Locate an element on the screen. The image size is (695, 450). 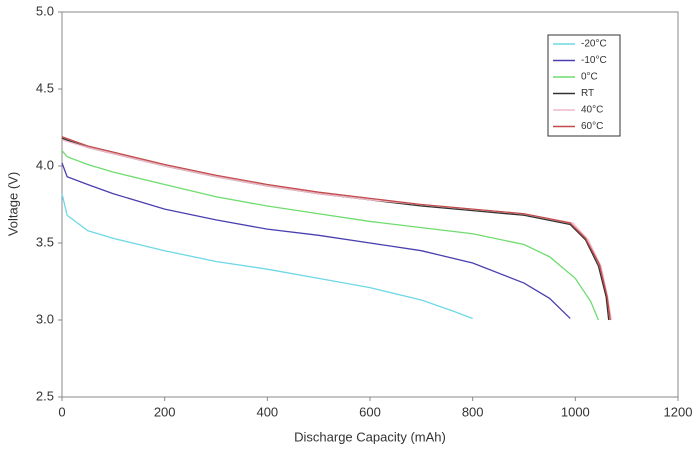
x-tick-label: 1200 is located at coordinates (678, 411).